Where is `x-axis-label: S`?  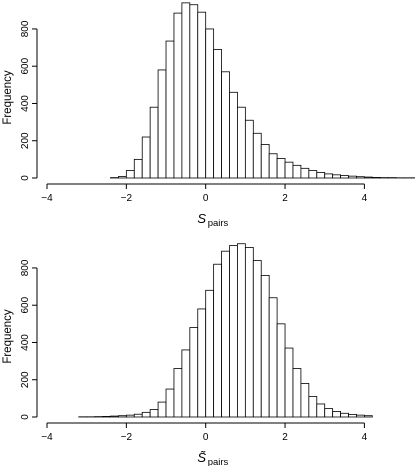
x-axis-label: S is located at coordinates (201, 218).